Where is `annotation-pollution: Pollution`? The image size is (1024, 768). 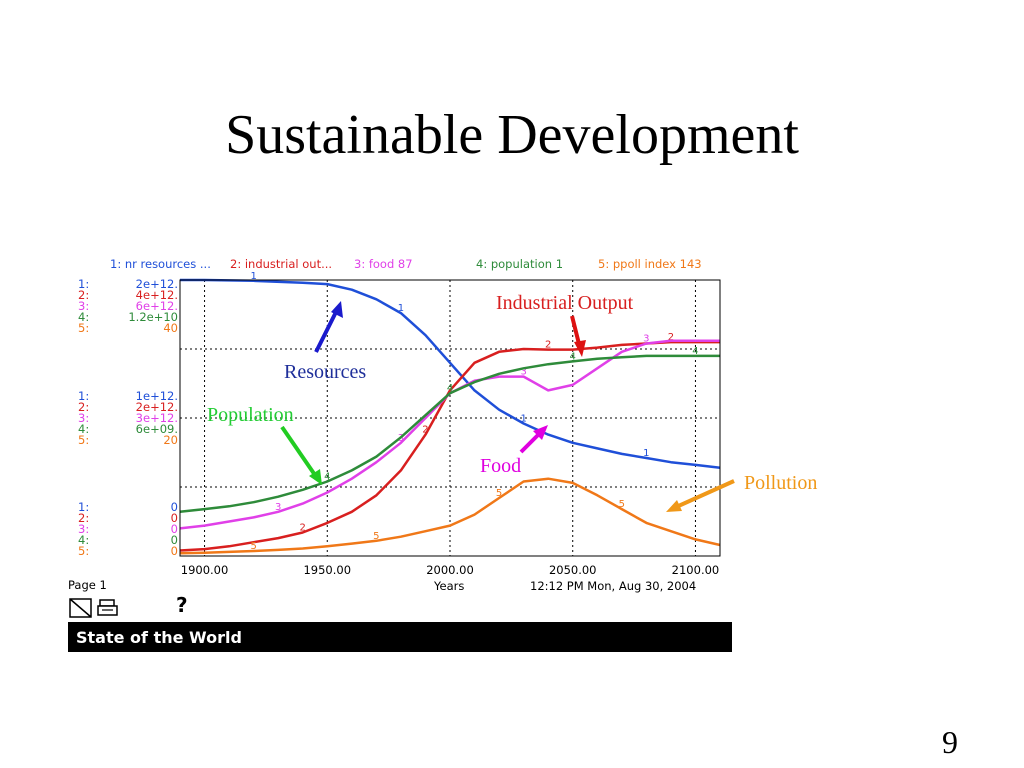 annotation-pollution: Pollution is located at coordinates (781, 483).